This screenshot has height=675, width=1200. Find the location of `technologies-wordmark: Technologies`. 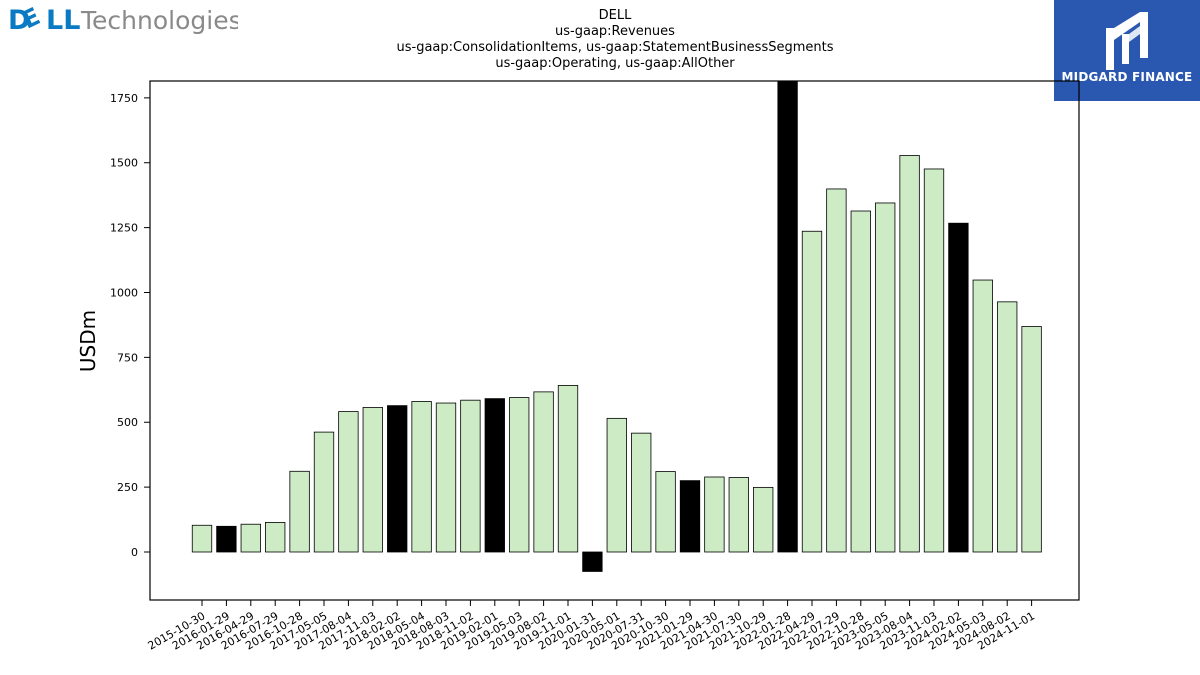

technologies-wordmark: Technologies is located at coordinates (159, 20).